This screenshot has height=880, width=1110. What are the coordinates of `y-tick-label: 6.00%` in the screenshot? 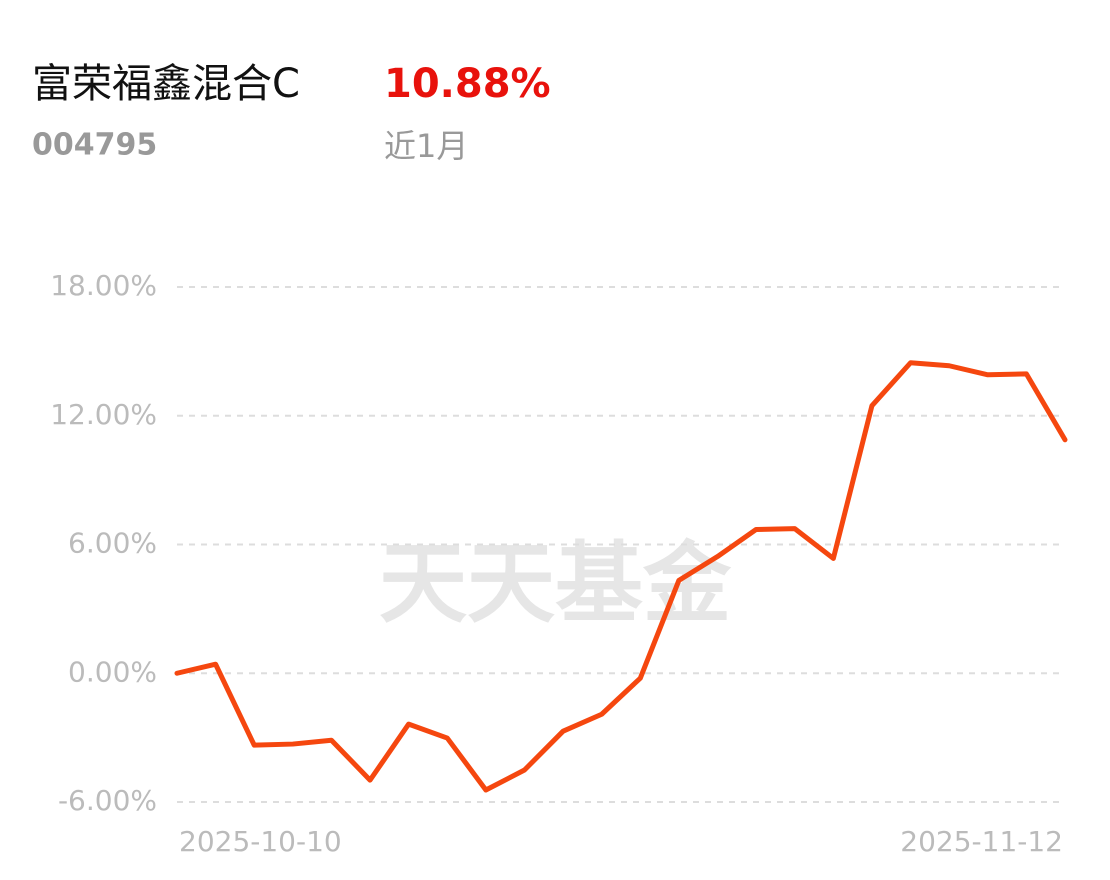 It's located at (112, 543).